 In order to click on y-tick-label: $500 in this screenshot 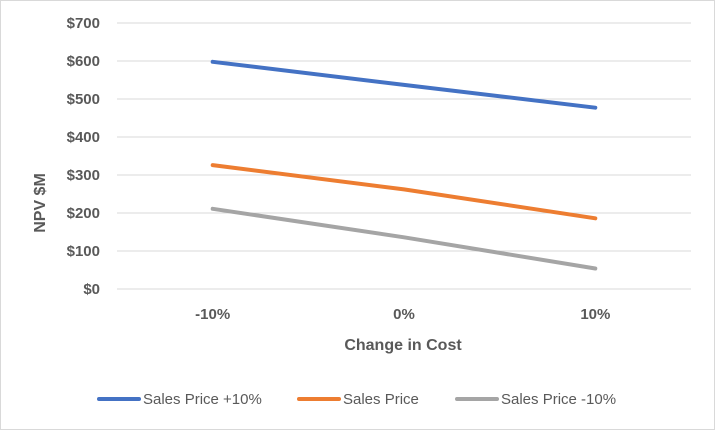, I will do `click(83, 99)`.